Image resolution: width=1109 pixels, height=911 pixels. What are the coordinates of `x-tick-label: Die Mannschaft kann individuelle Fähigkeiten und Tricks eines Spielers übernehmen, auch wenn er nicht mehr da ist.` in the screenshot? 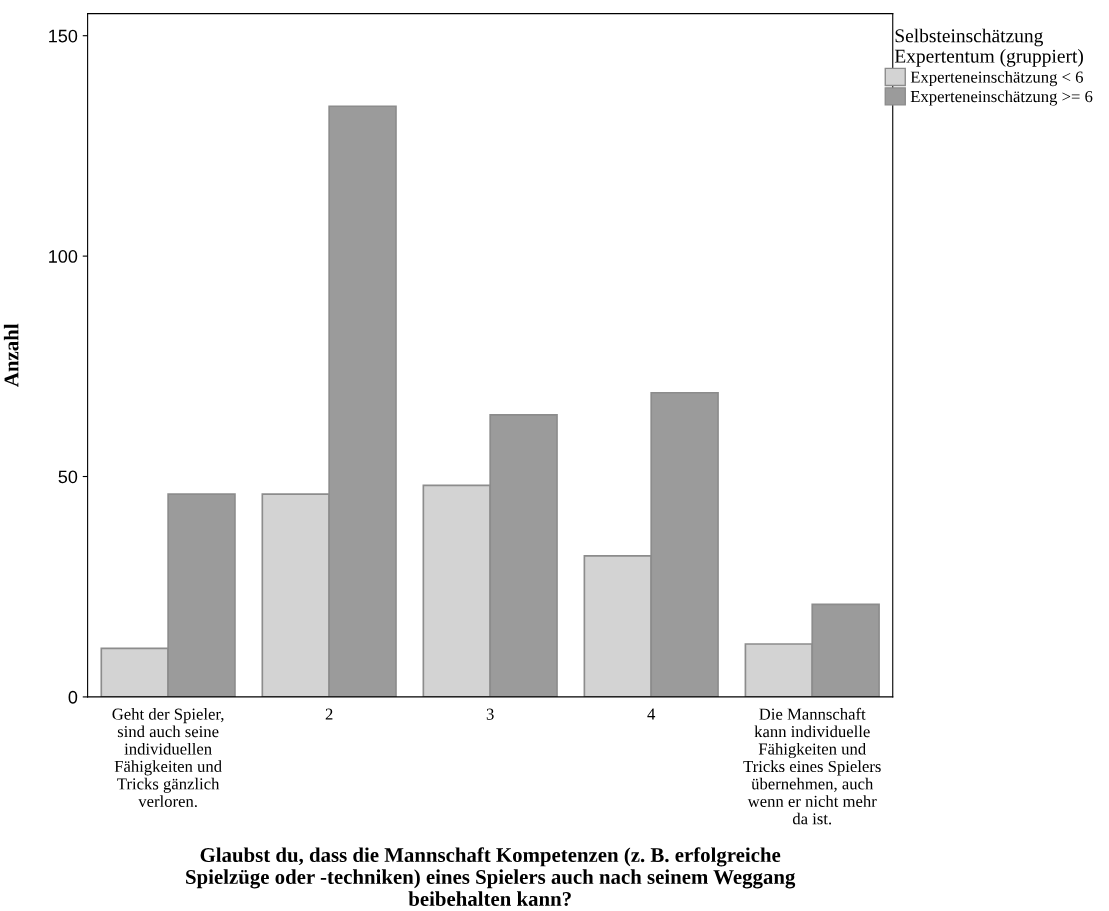 It's located at (812, 766).